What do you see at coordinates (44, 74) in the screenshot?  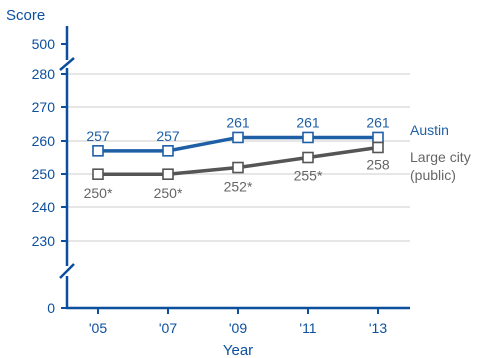 I see `y-tick-label: 280` at bounding box center [44, 74].